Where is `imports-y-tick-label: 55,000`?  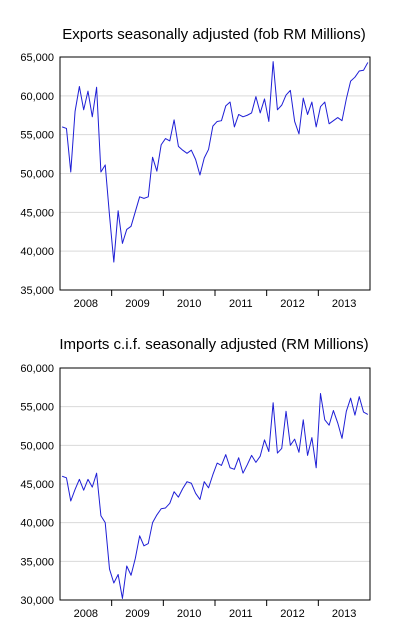 imports-y-tick-label: 55,000 is located at coordinates (37, 408).